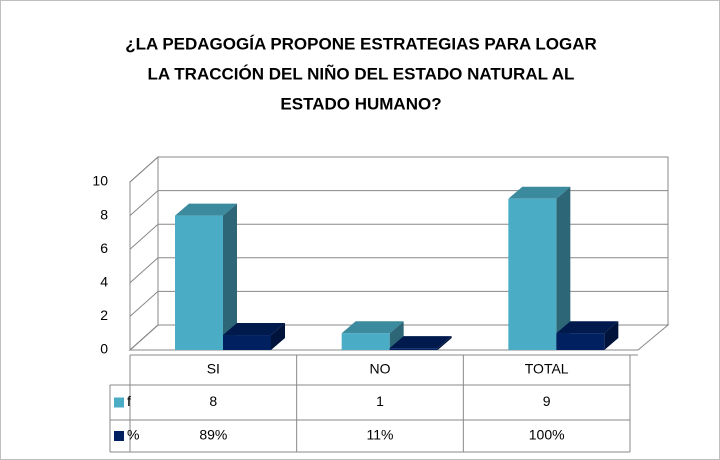 Image resolution: width=720 pixels, height=460 pixels. What do you see at coordinates (100, 181) in the screenshot?
I see `y-tick-label: 10` at bounding box center [100, 181].